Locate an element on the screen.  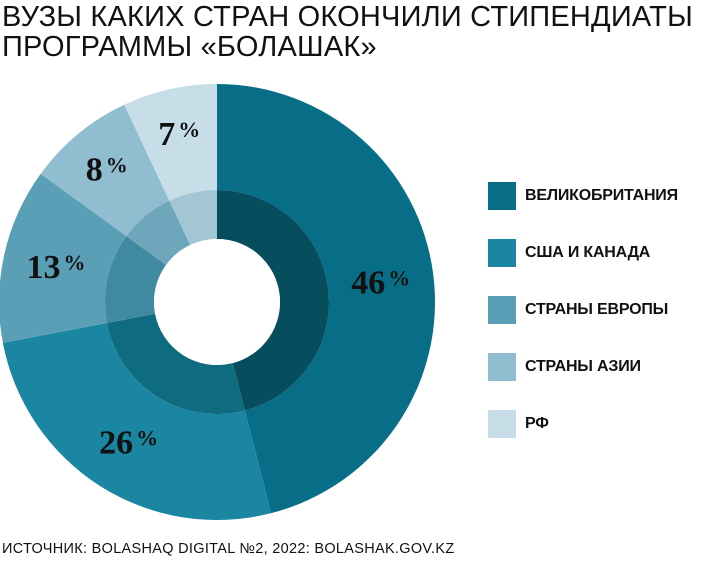
legend-item-4: СТРАНЫ АЗИИ is located at coordinates (600, 367).